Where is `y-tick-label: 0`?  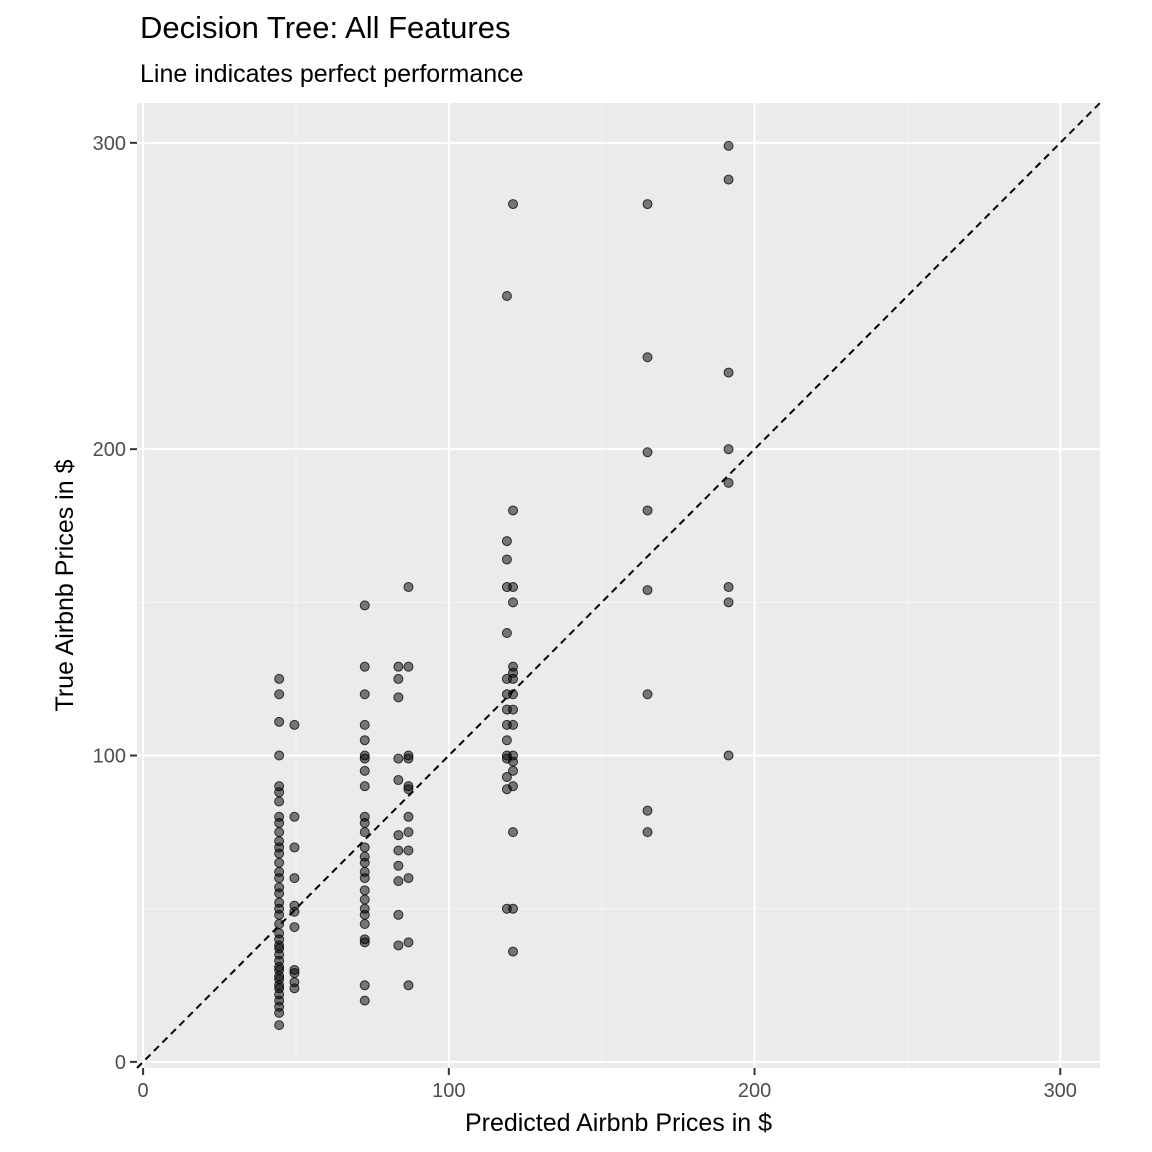 y-tick-label: 0 is located at coordinates (120, 1063).